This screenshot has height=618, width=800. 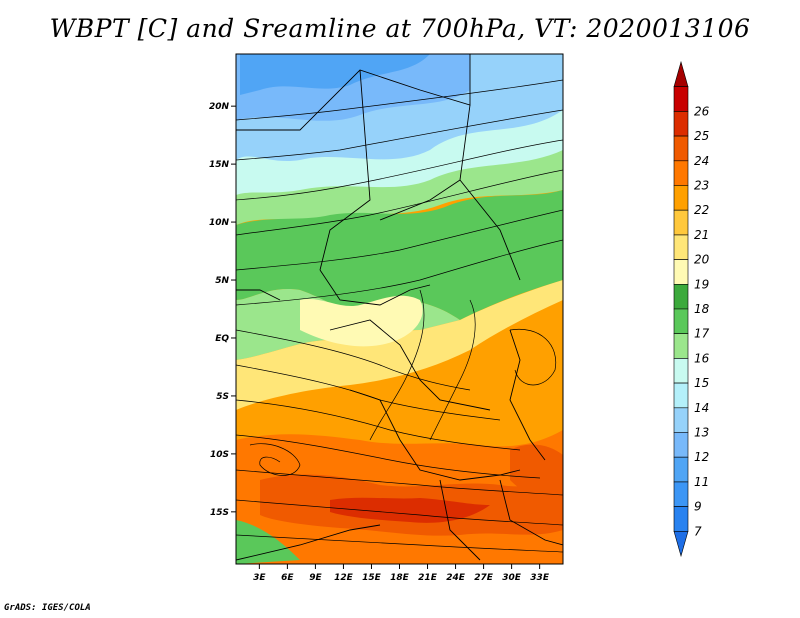 What do you see at coordinates (222, 339) in the screenshot?
I see `lat-tick-label: EQ` at bounding box center [222, 339].